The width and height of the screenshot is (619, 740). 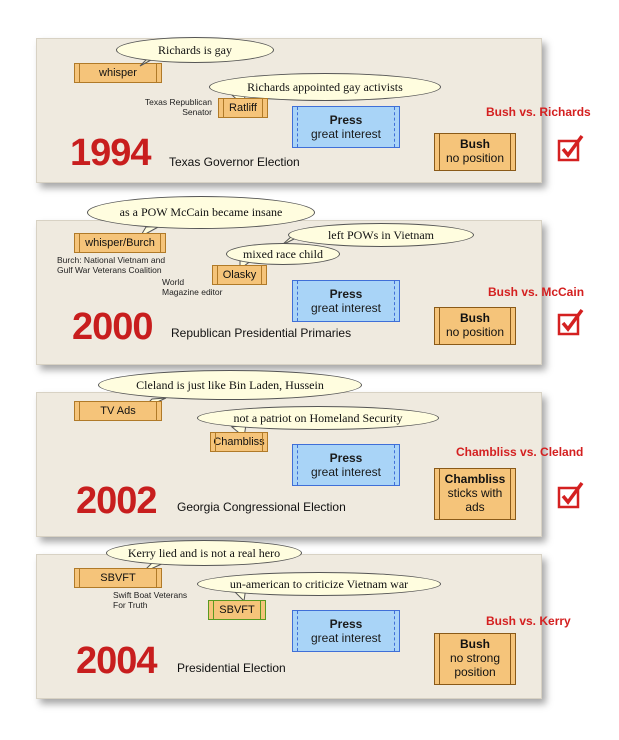 I want to click on speech-bubble: left POWs in Vietnam, so click(x=381, y=235).